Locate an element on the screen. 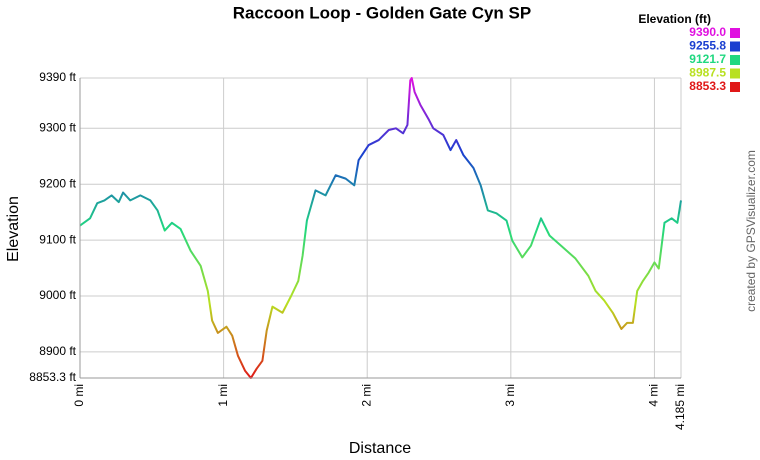  x-tick-label: 3 mi is located at coordinates (510, 395).